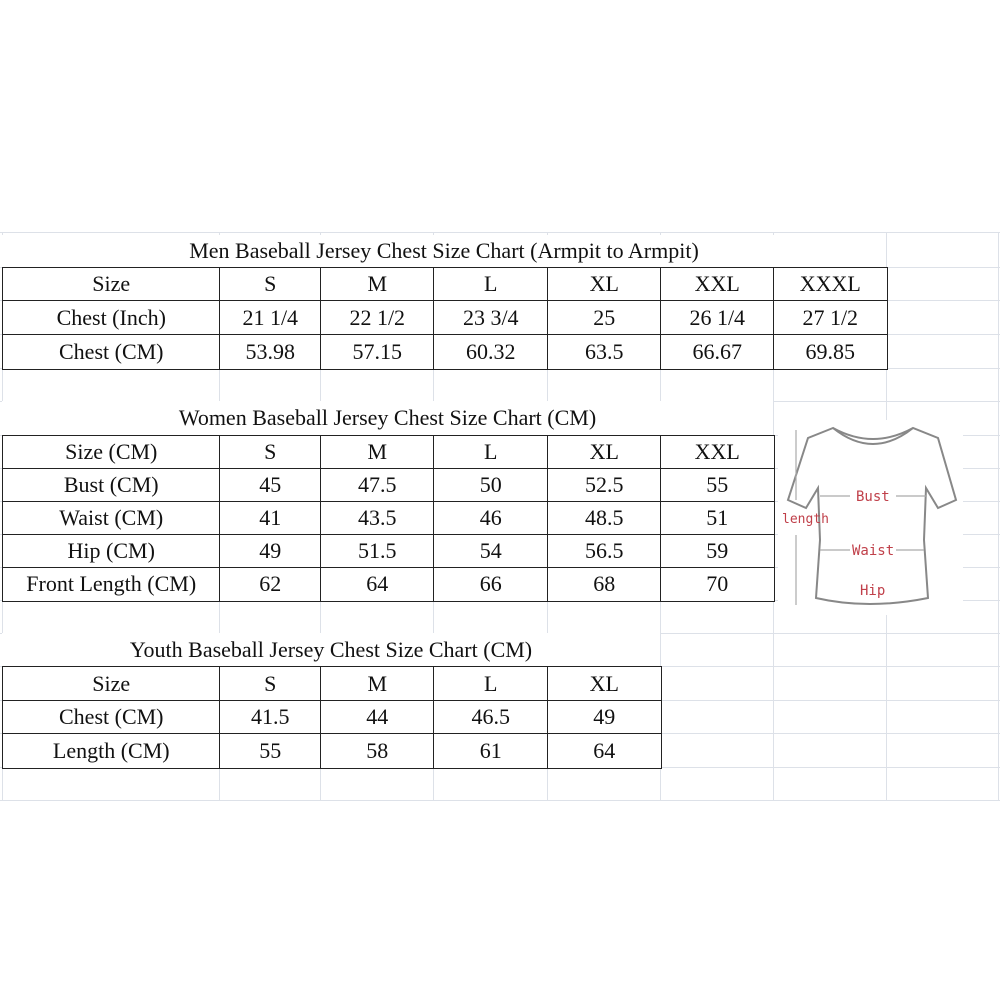  I want to click on youth-cell: 46.5, so click(491, 717).